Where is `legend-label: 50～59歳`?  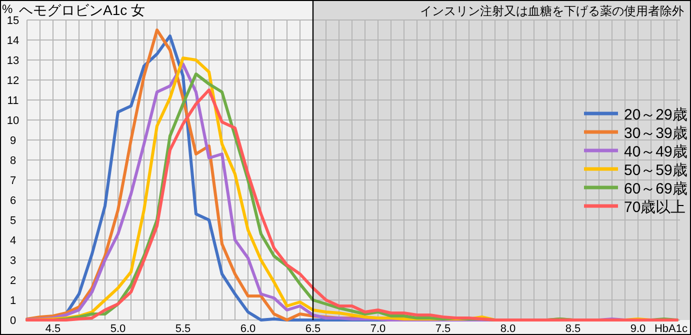
legend-label: 50～59歳 is located at coordinates (656, 170).